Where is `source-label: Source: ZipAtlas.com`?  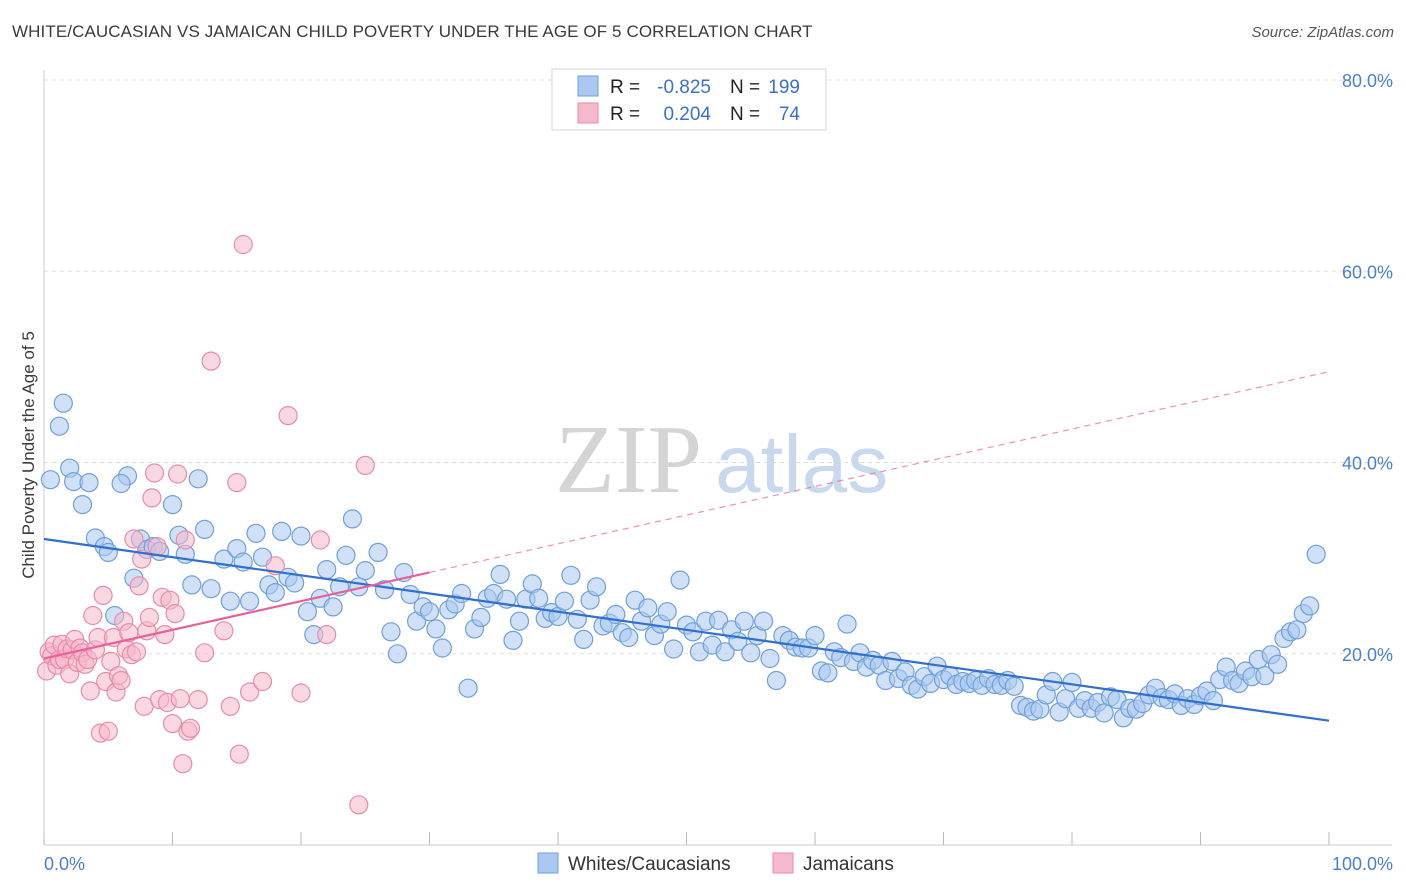
source-label: Source: ZipAtlas.com is located at coordinates (1322, 32).